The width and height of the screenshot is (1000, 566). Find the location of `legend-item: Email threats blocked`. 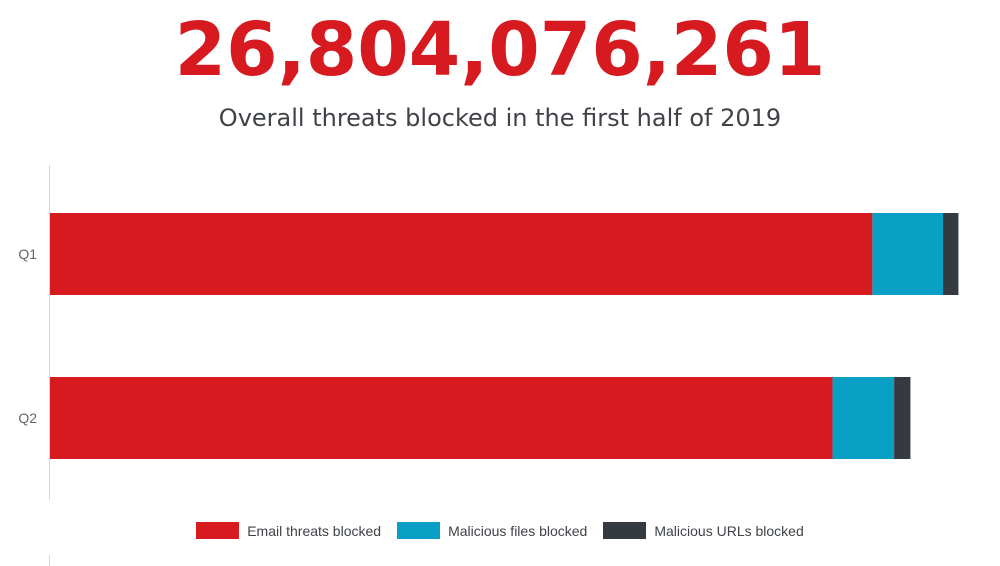

legend-item: Email threats blocked is located at coordinates (288, 530).